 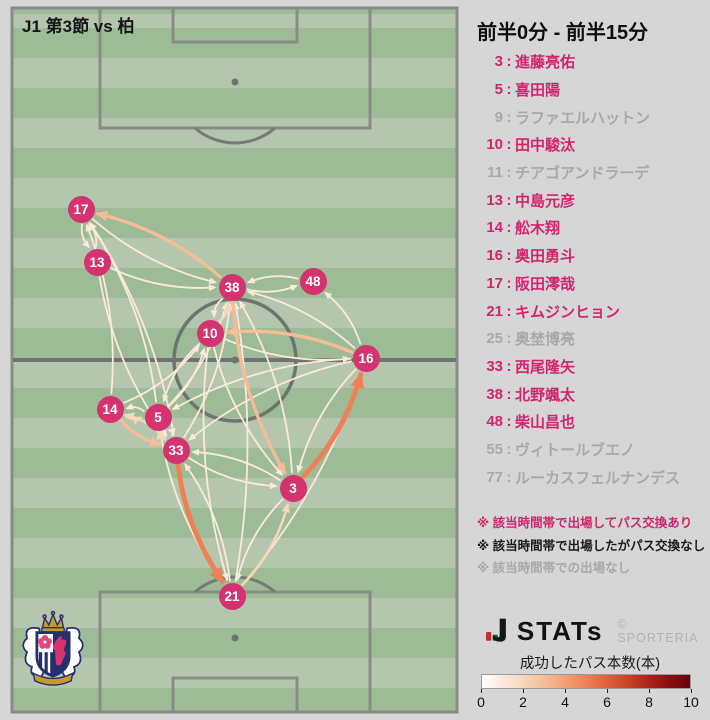 What do you see at coordinates (590, 664) in the screenshot?
I see `pass-count-scale-label: 成功したパス本数(本)` at bounding box center [590, 664].